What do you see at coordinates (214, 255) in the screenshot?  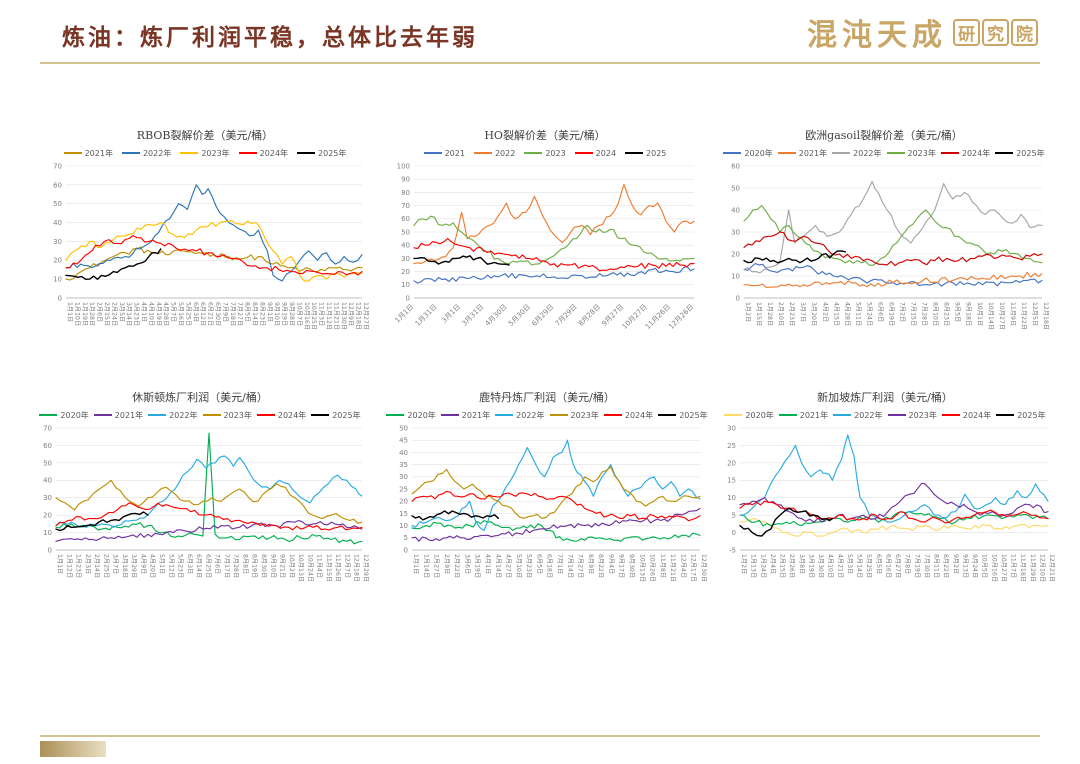 I see `series-line-2024年` at bounding box center [214, 255].